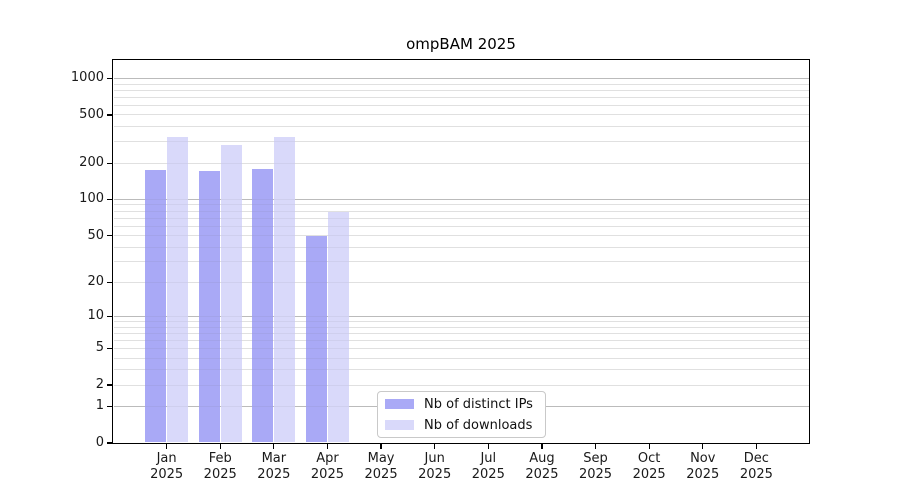 The image size is (900, 500). Describe the element at coordinates (99, 406) in the screenshot. I see `y-axis-tick-label: 1` at that location.